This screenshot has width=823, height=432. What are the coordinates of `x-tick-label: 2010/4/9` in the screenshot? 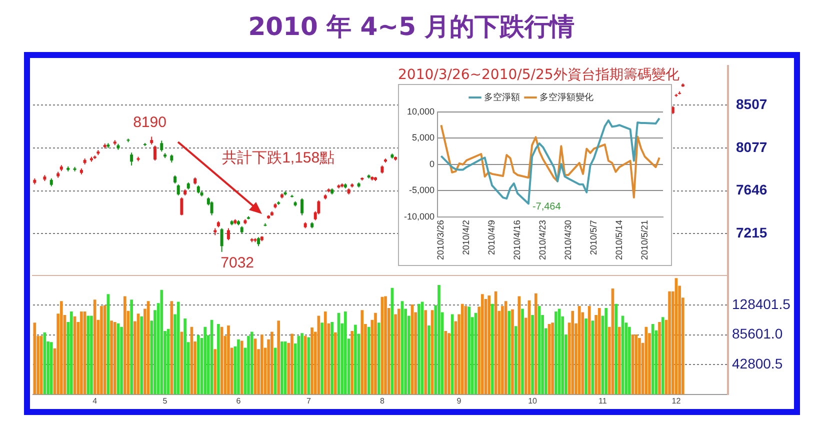 It's located at (491, 238).